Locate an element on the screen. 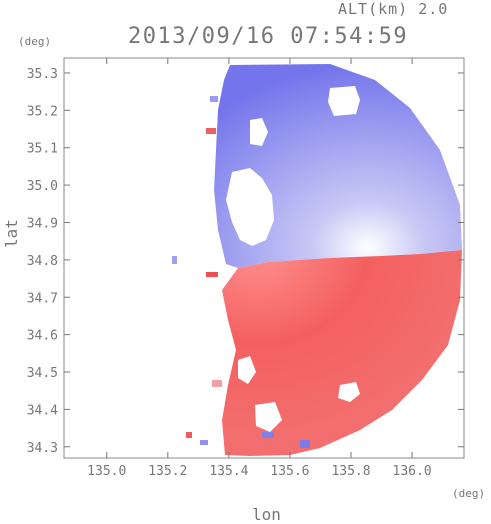 The width and height of the screenshot is (491, 524). y-tick-label: 34.9 is located at coordinates (42, 223).